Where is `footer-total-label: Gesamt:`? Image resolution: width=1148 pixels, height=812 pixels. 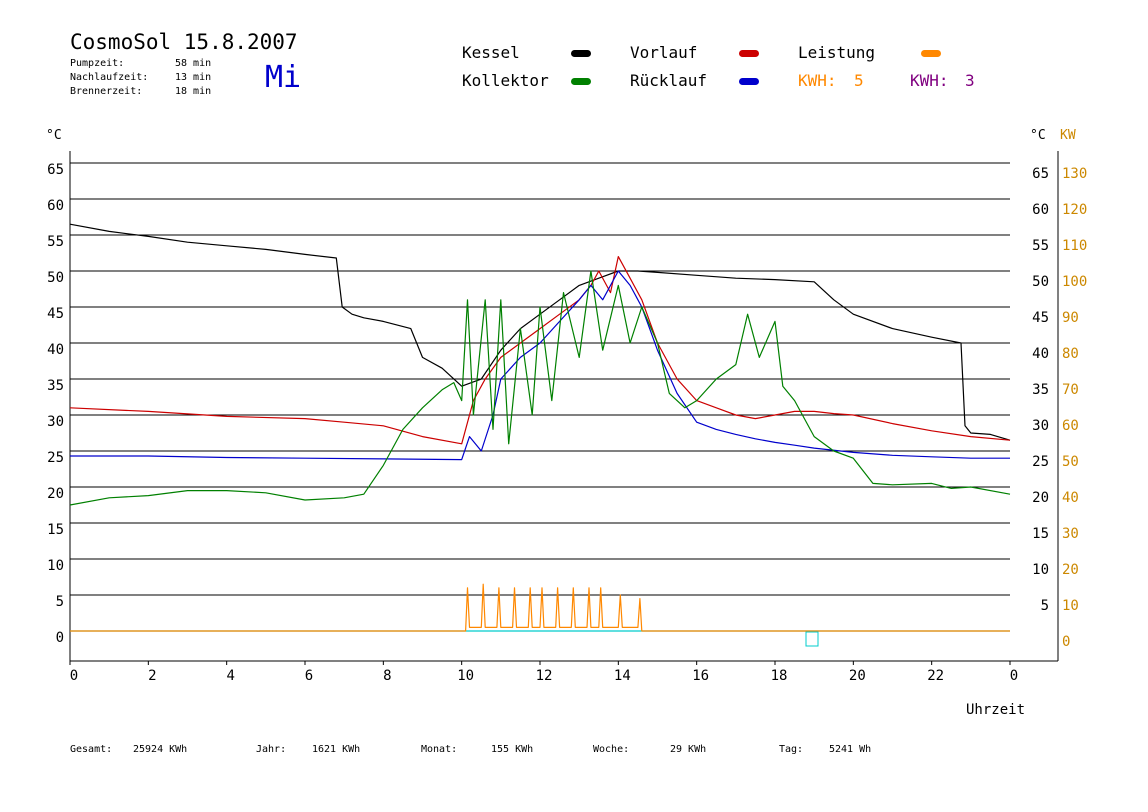
footer-total-label: Gesamt: is located at coordinates (91, 749).